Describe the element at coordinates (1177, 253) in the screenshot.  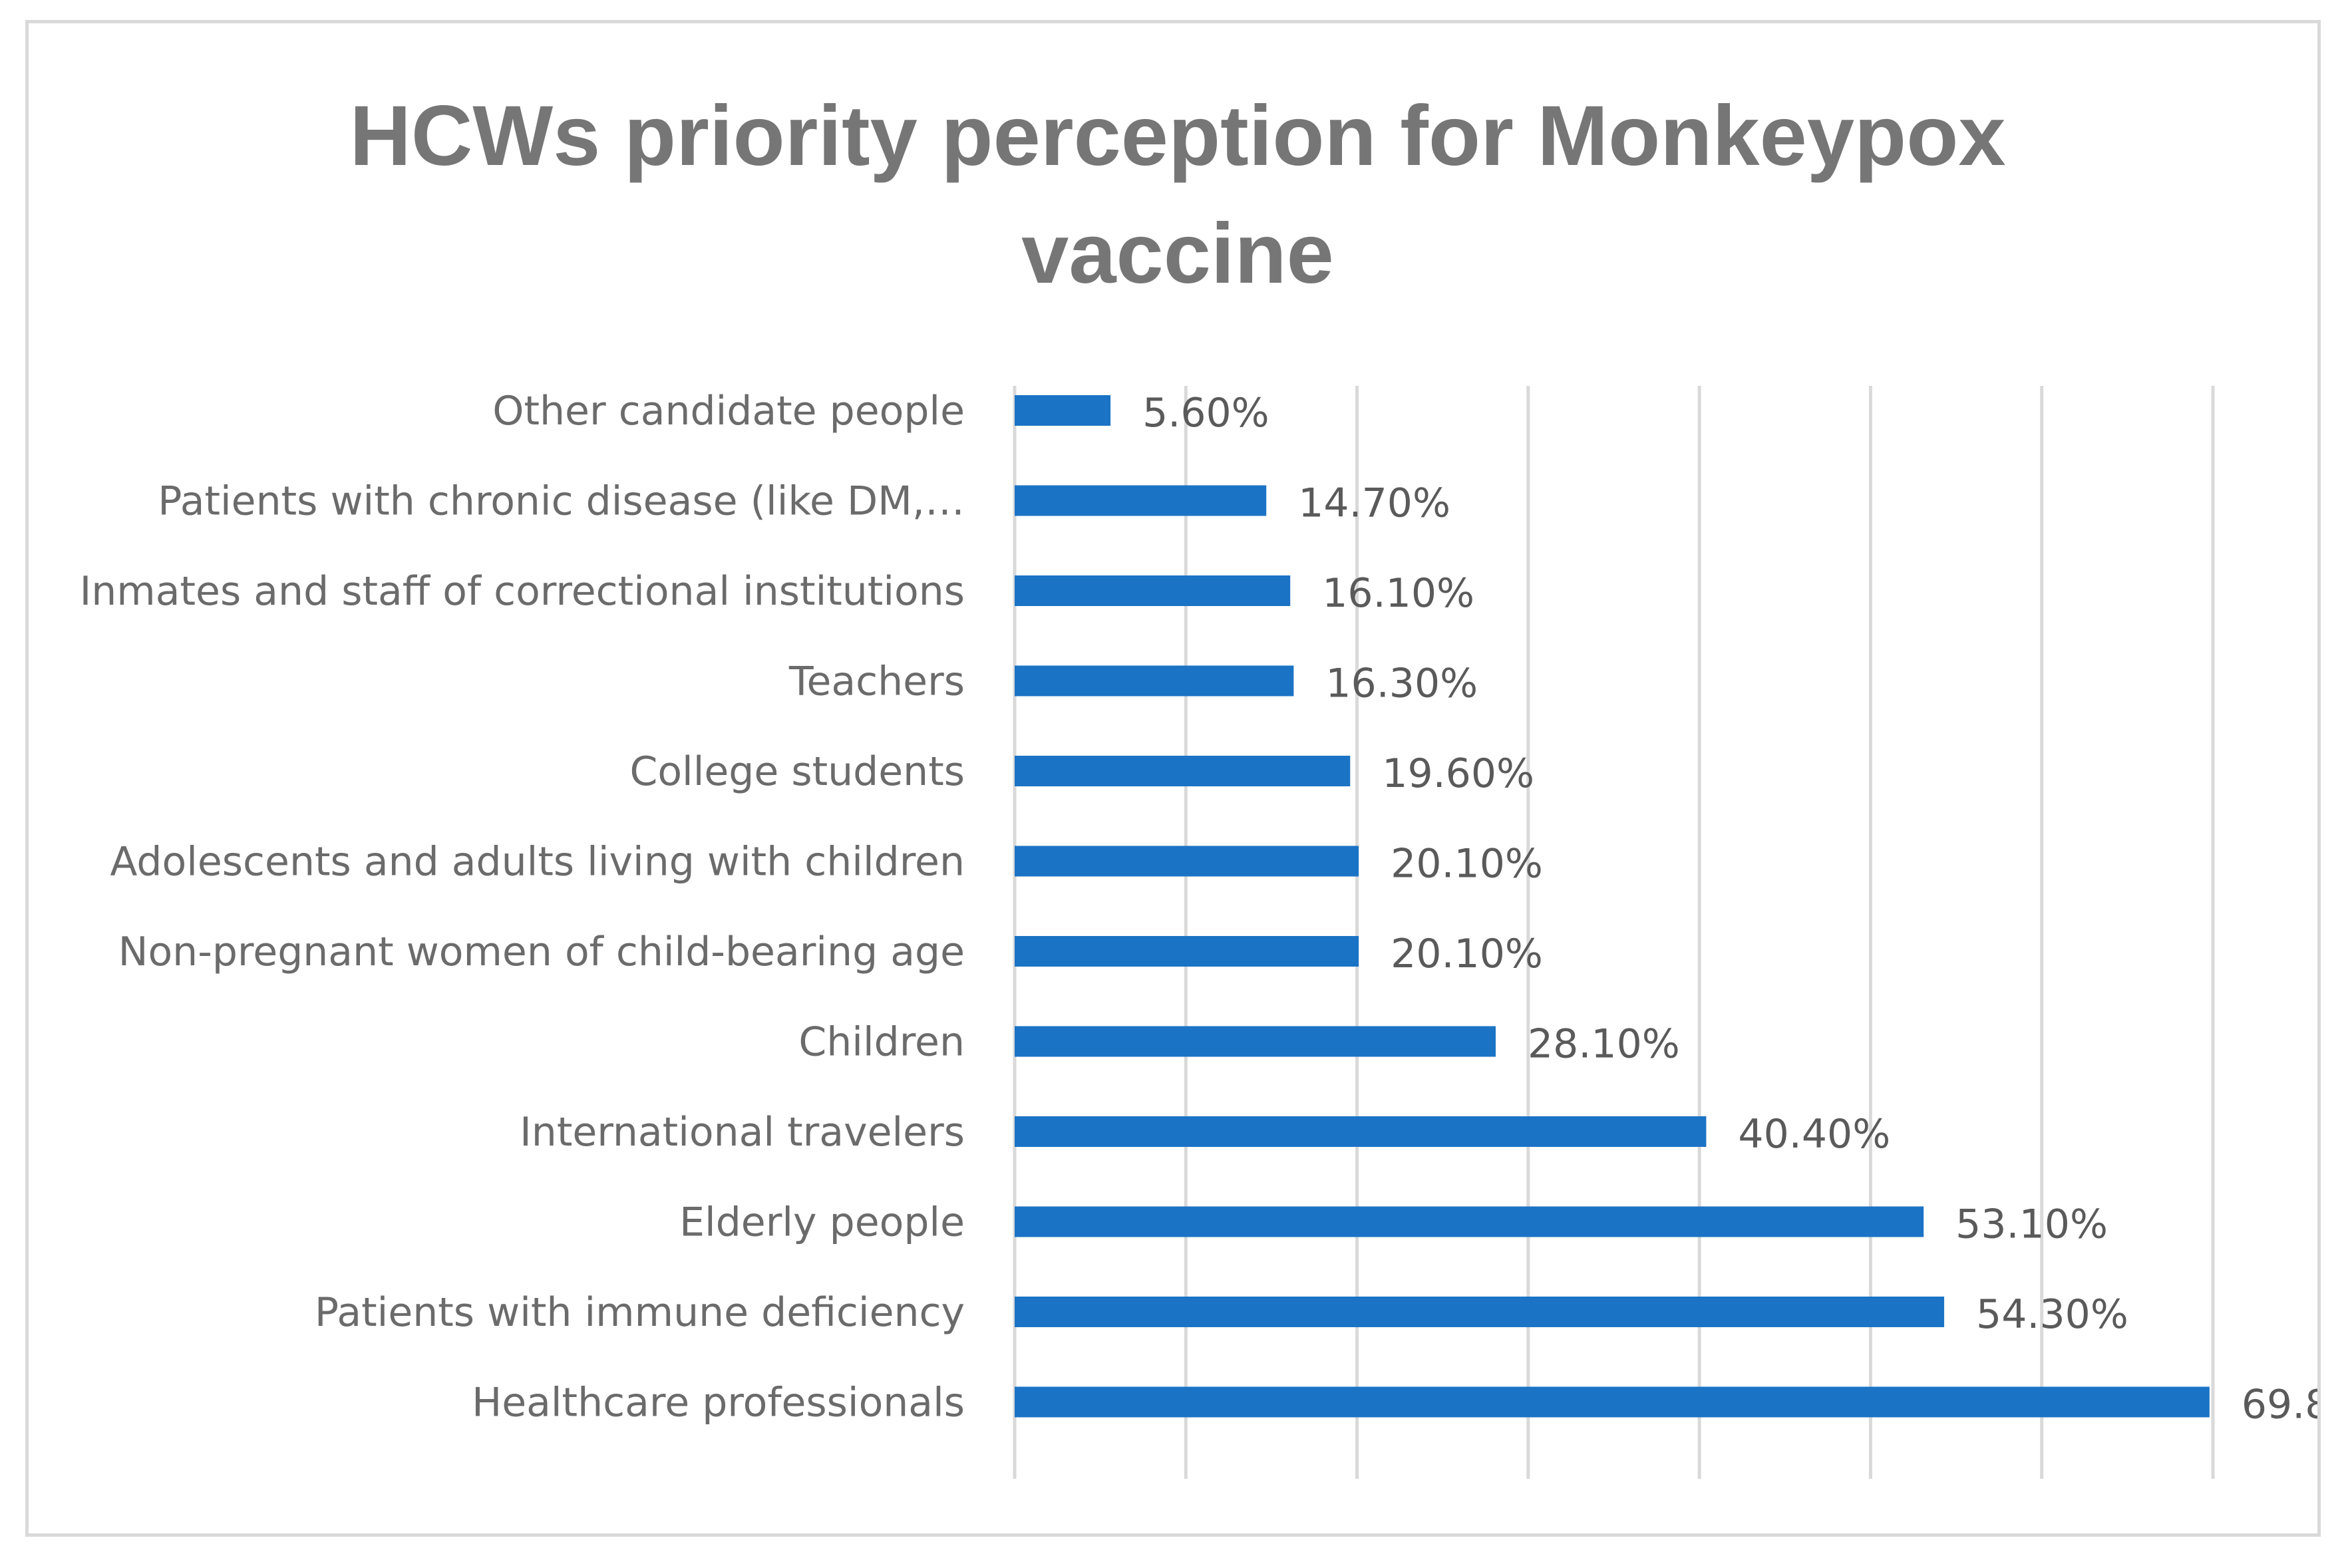
I see `chart-title-line-2: vaccine` at that location.